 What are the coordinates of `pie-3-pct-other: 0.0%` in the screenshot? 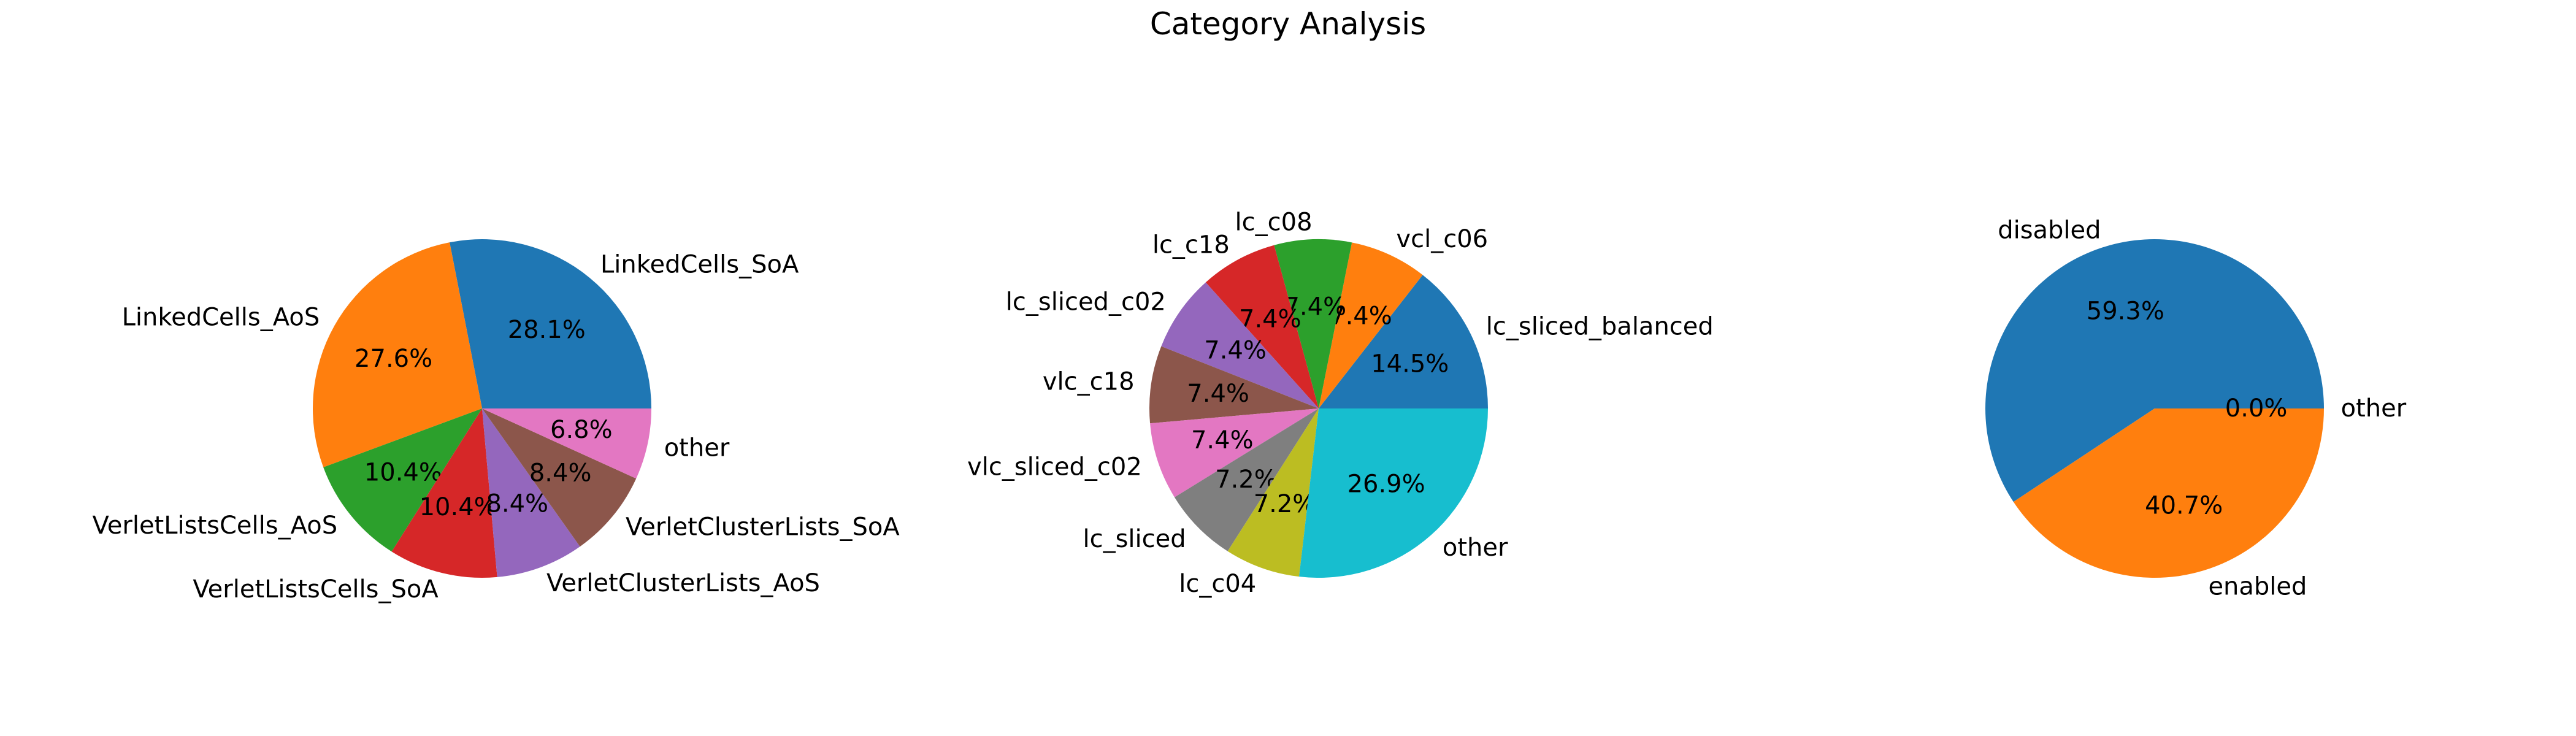 It's located at (2256, 408).